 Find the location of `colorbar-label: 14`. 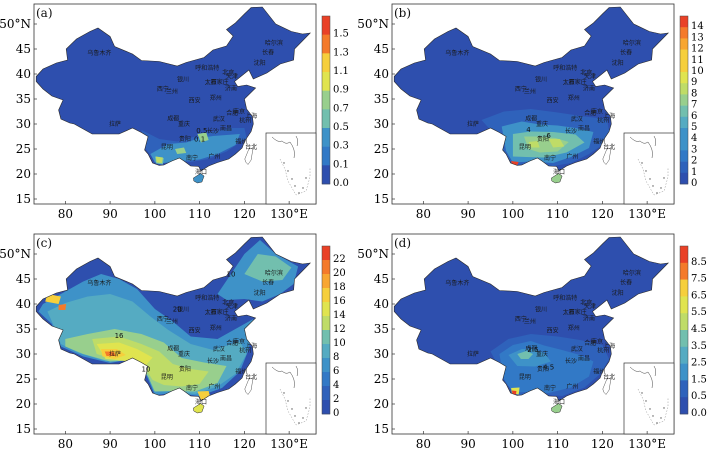

colorbar-label: 14 is located at coordinates (339, 315).